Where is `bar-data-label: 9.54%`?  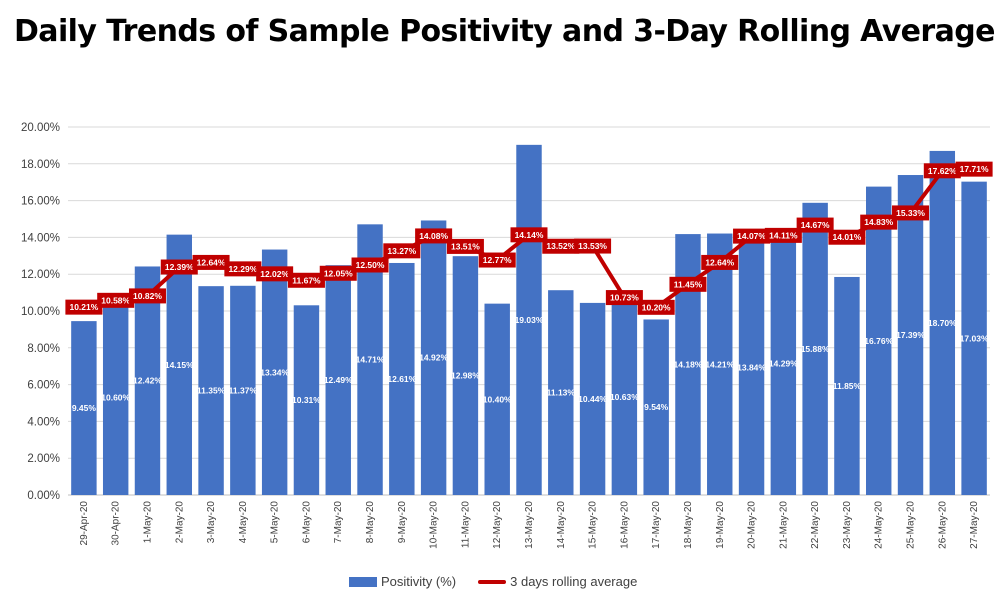
bar-data-label: 9.54% is located at coordinates (656, 407).